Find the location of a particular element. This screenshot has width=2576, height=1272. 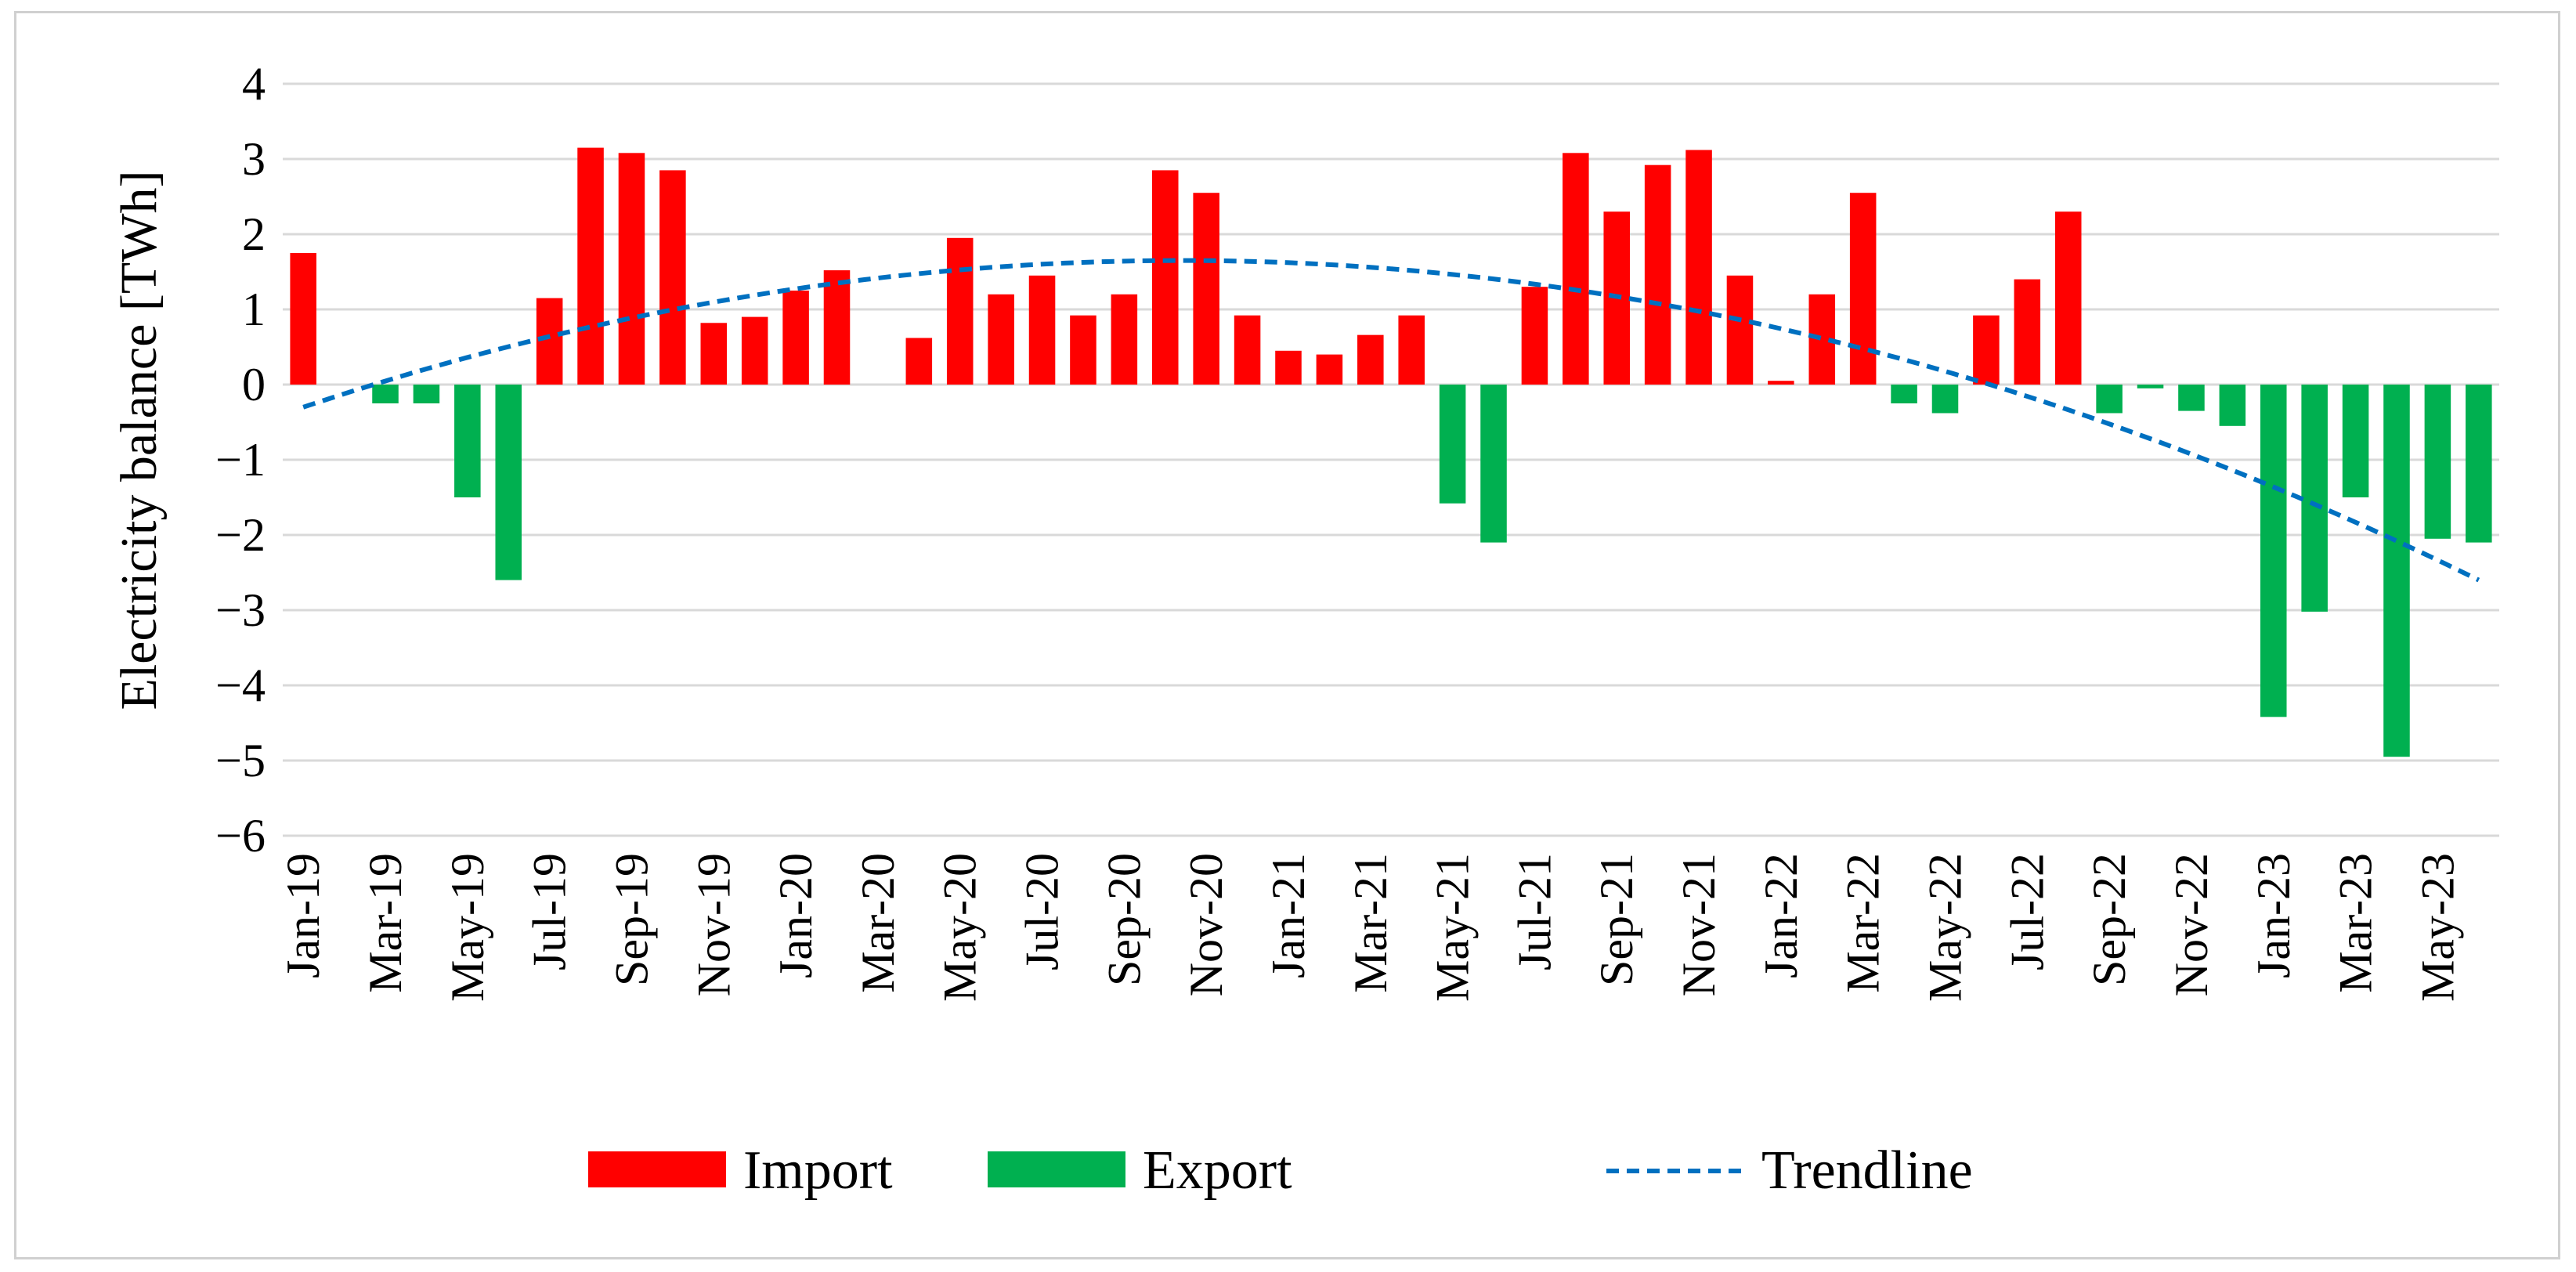

legend: Import Export Trendline is located at coordinates (1280, 1170).